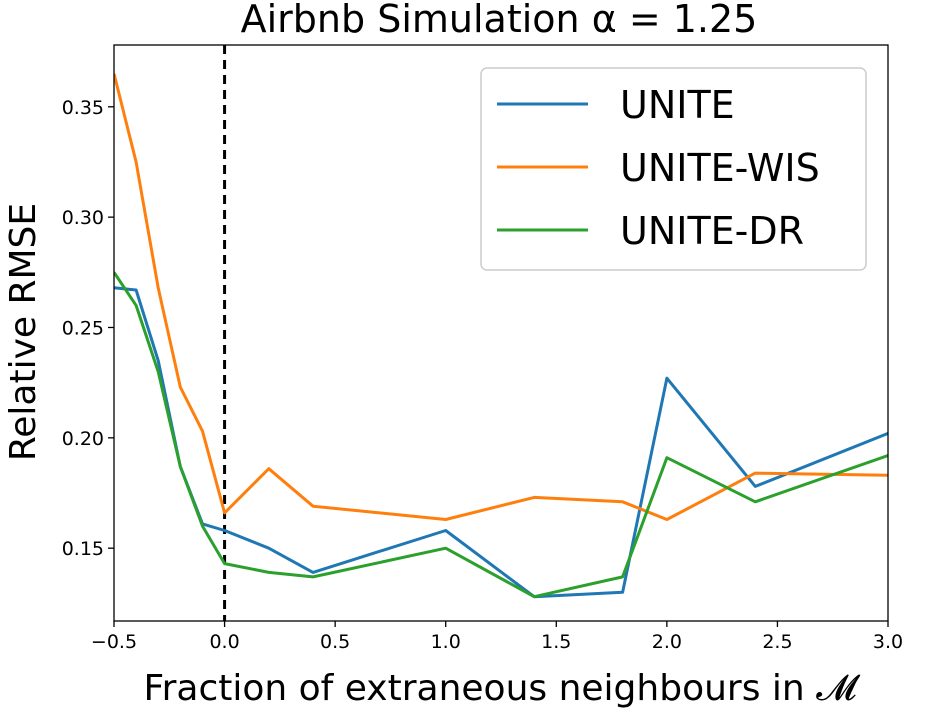 The image size is (934, 713). What do you see at coordinates (224, 642) in the screenshot?
I see `x-tick-label: 0.0` at bounding box center [224, 642].